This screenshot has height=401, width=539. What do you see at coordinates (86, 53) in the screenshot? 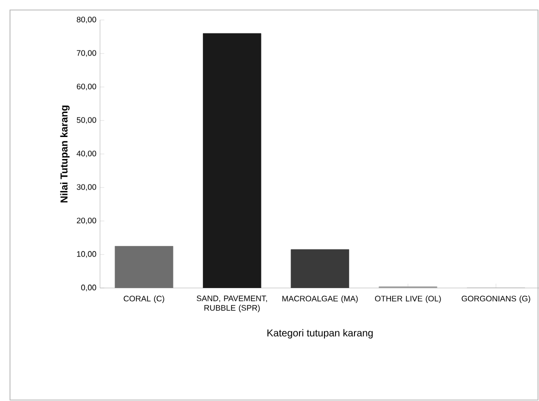
I see `y-tick-label: 70,00` at bounding box center [86, 53].